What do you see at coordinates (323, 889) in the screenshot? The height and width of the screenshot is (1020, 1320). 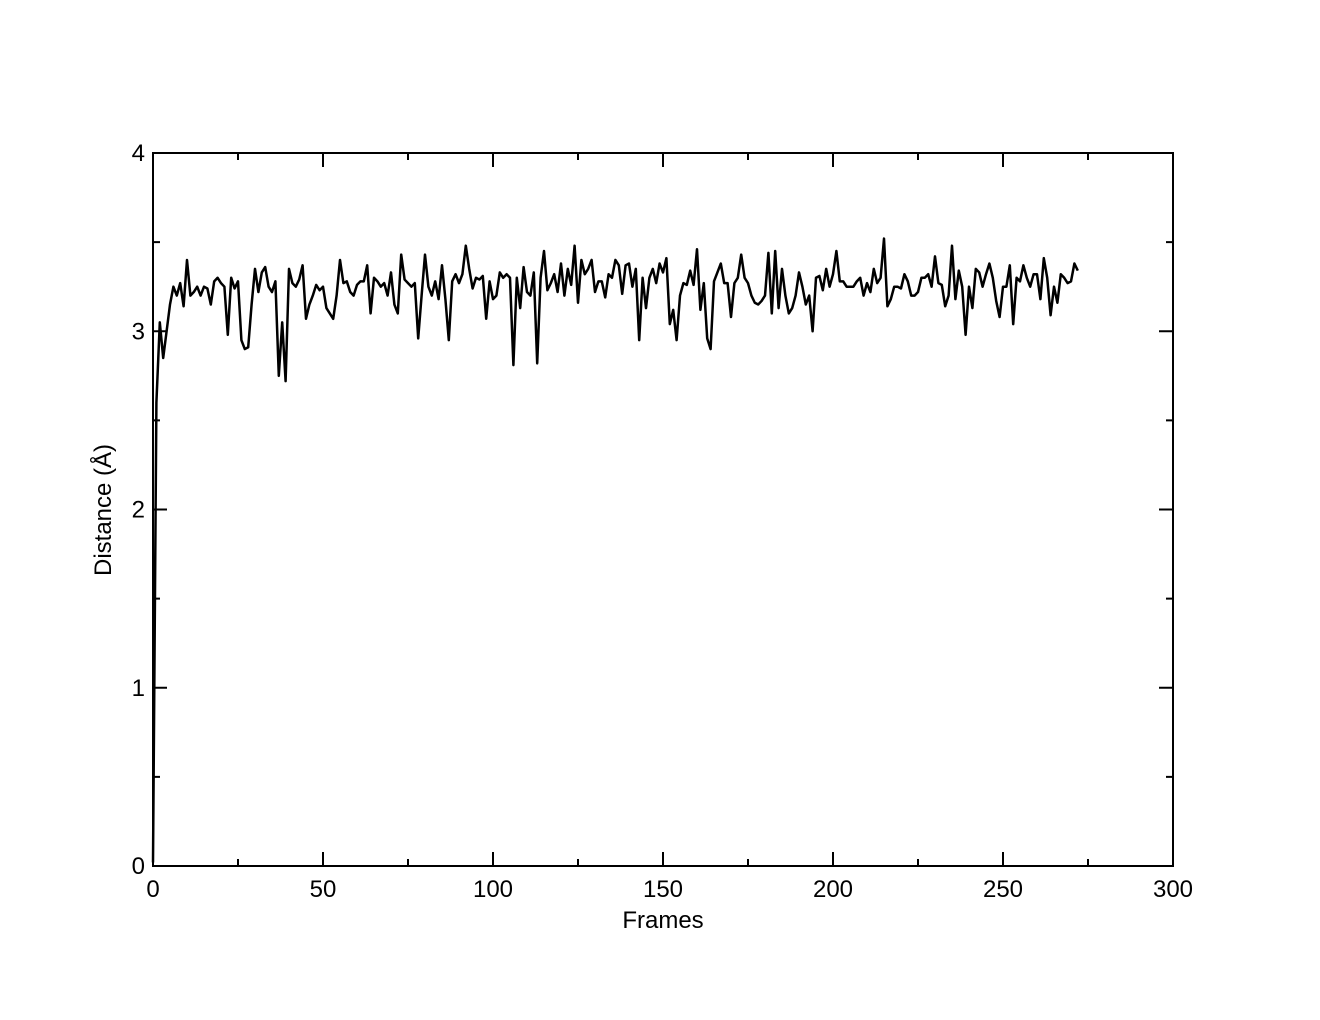 I see `x-tick-label: 50` at bounding box center [323, 889].